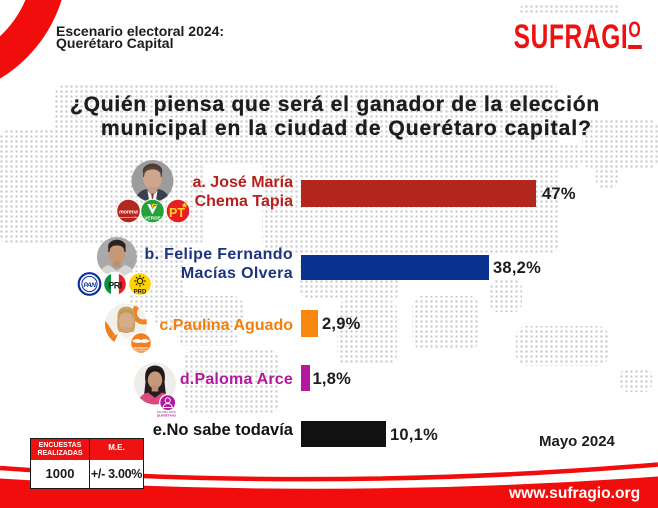 This screenshot has height=508, width=658. Describe the element at coordinates (140, 293) in the screenshot. I see `svg-text: PRD` at that location.